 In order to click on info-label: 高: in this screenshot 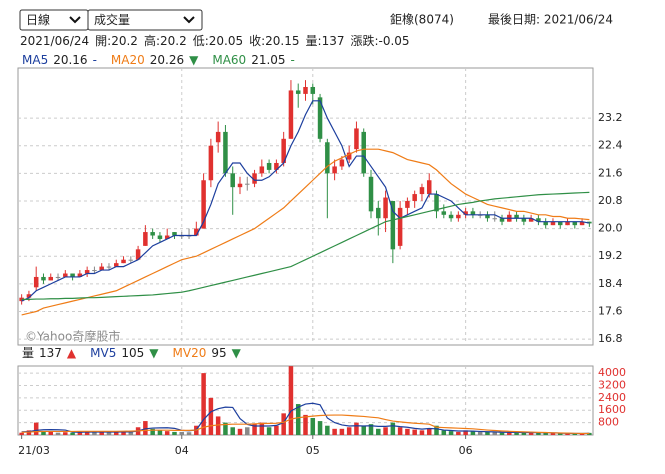, I will do `click(152, 40)`.